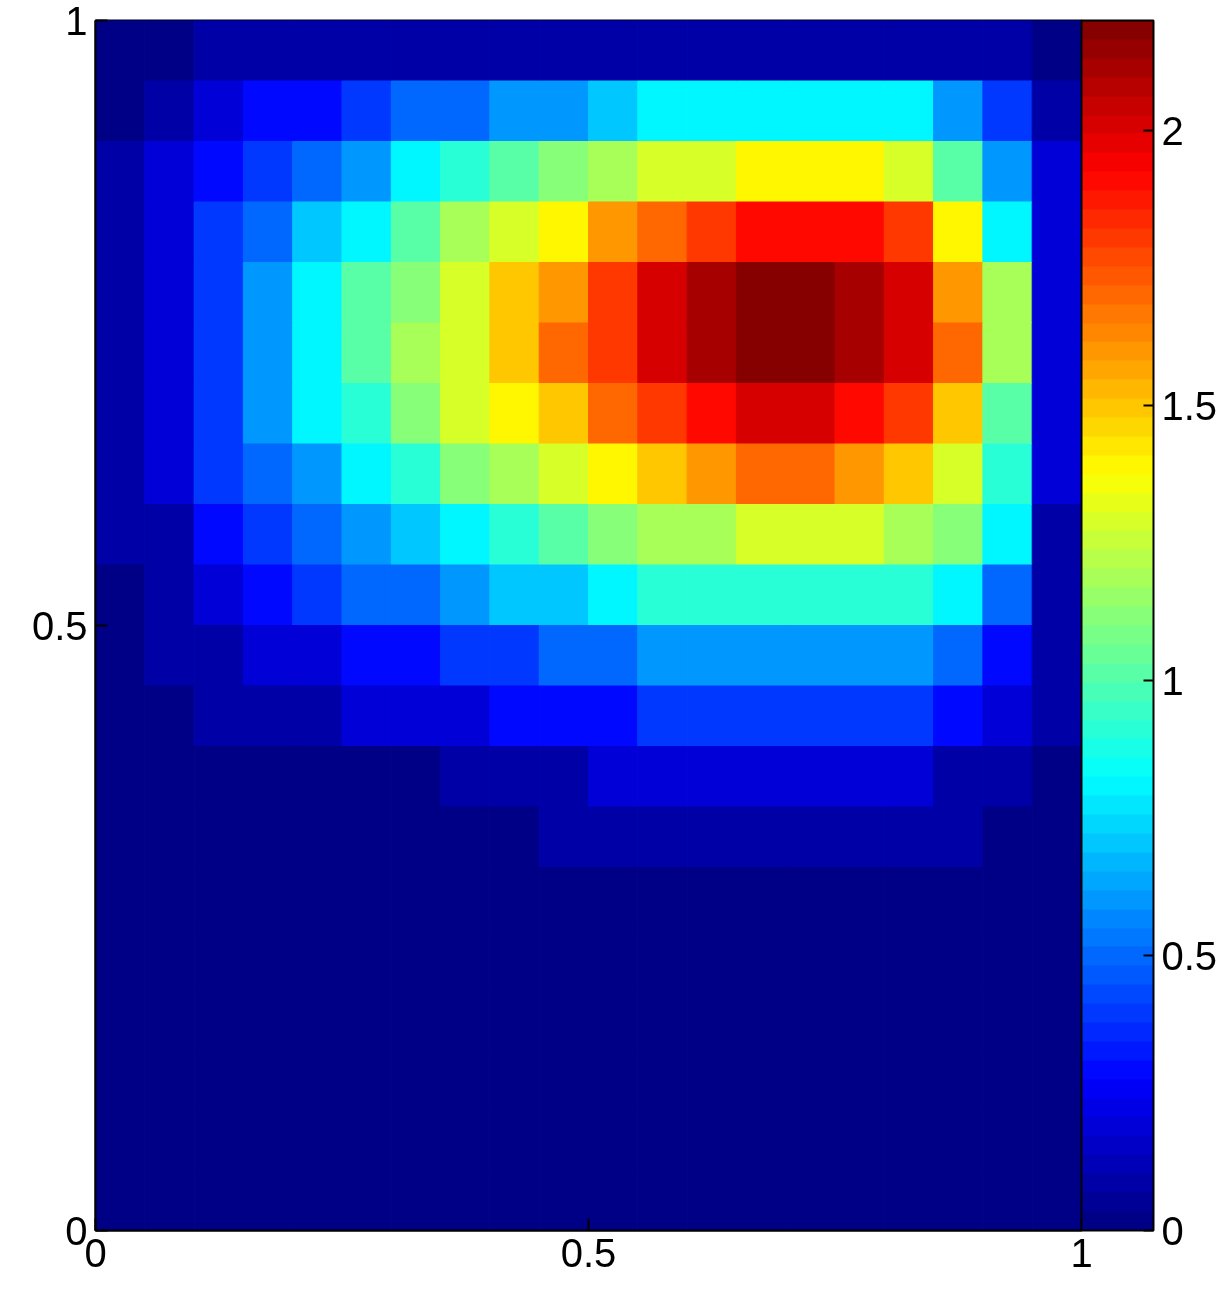 Image resolution: width=1225 pixels, height=1309 pixels. Describe the element at coordinates (59, 625) in the screenshot. I see `y-tick-label: 0.5` at that location.